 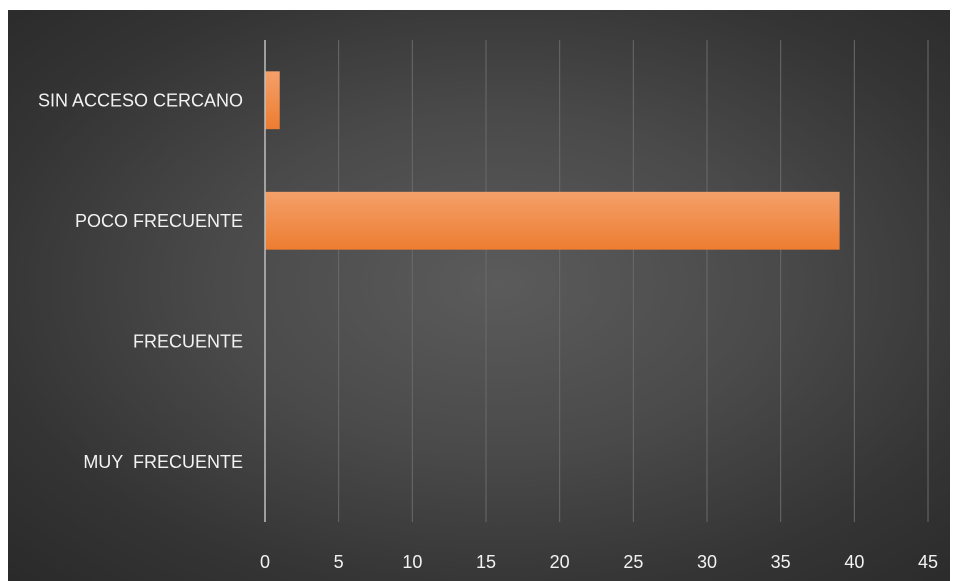 What do you see at coordinates (159, 221) in the screenshot?
I see `category-label-2: POCO FRECUENTE` at bounding box center [159, 221].